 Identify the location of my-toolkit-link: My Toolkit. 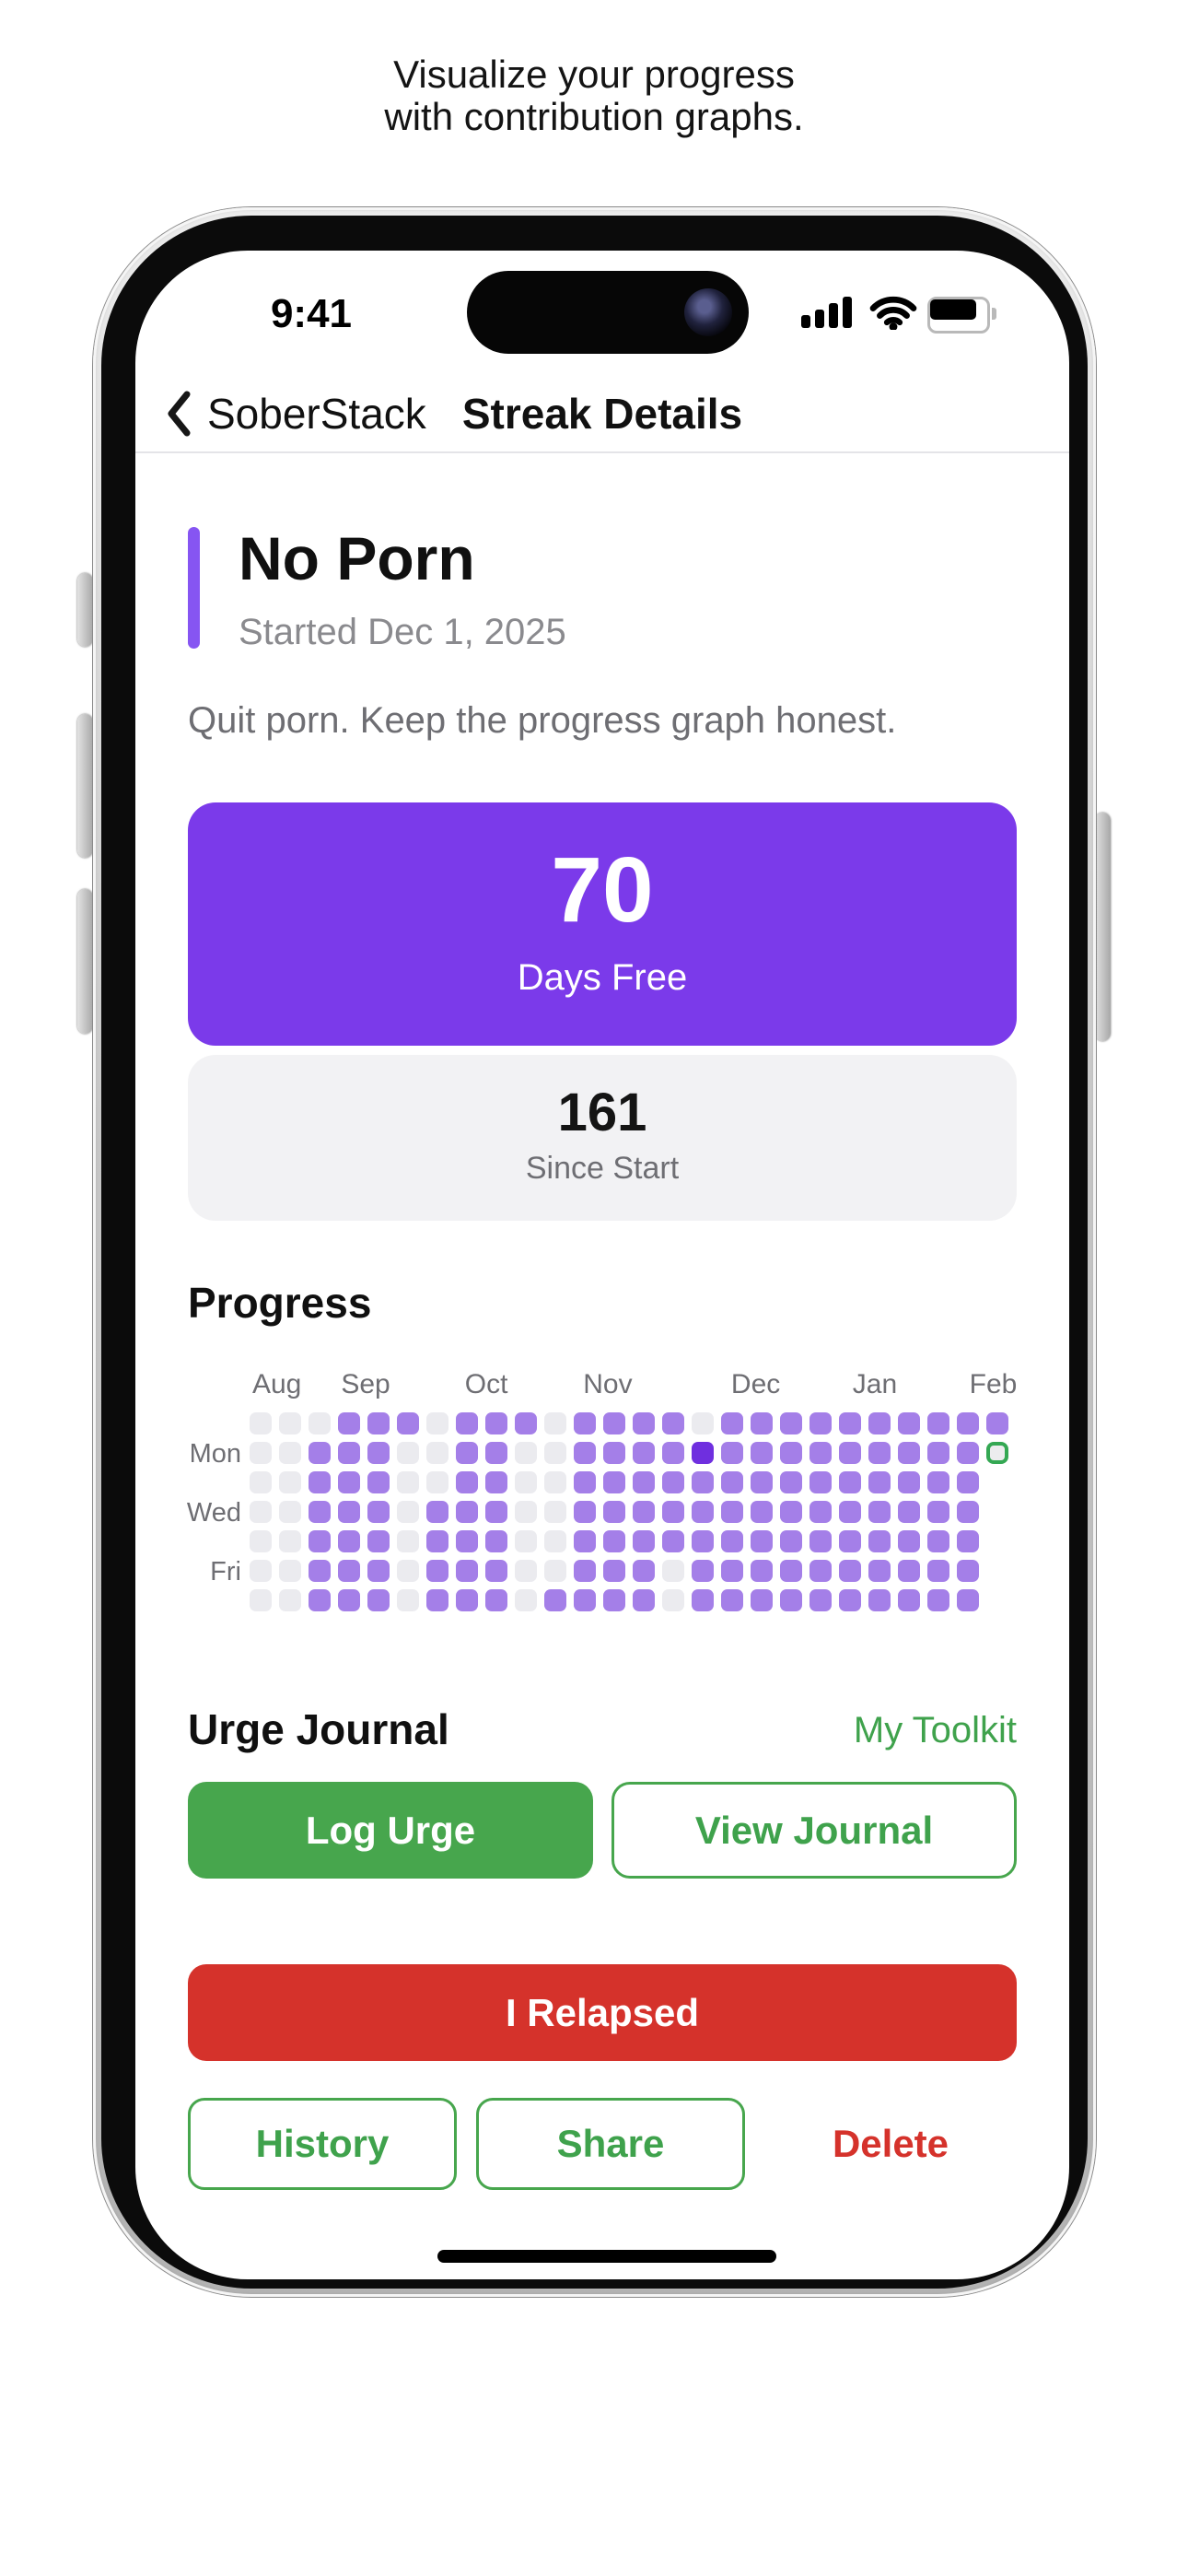
(935, 1730).